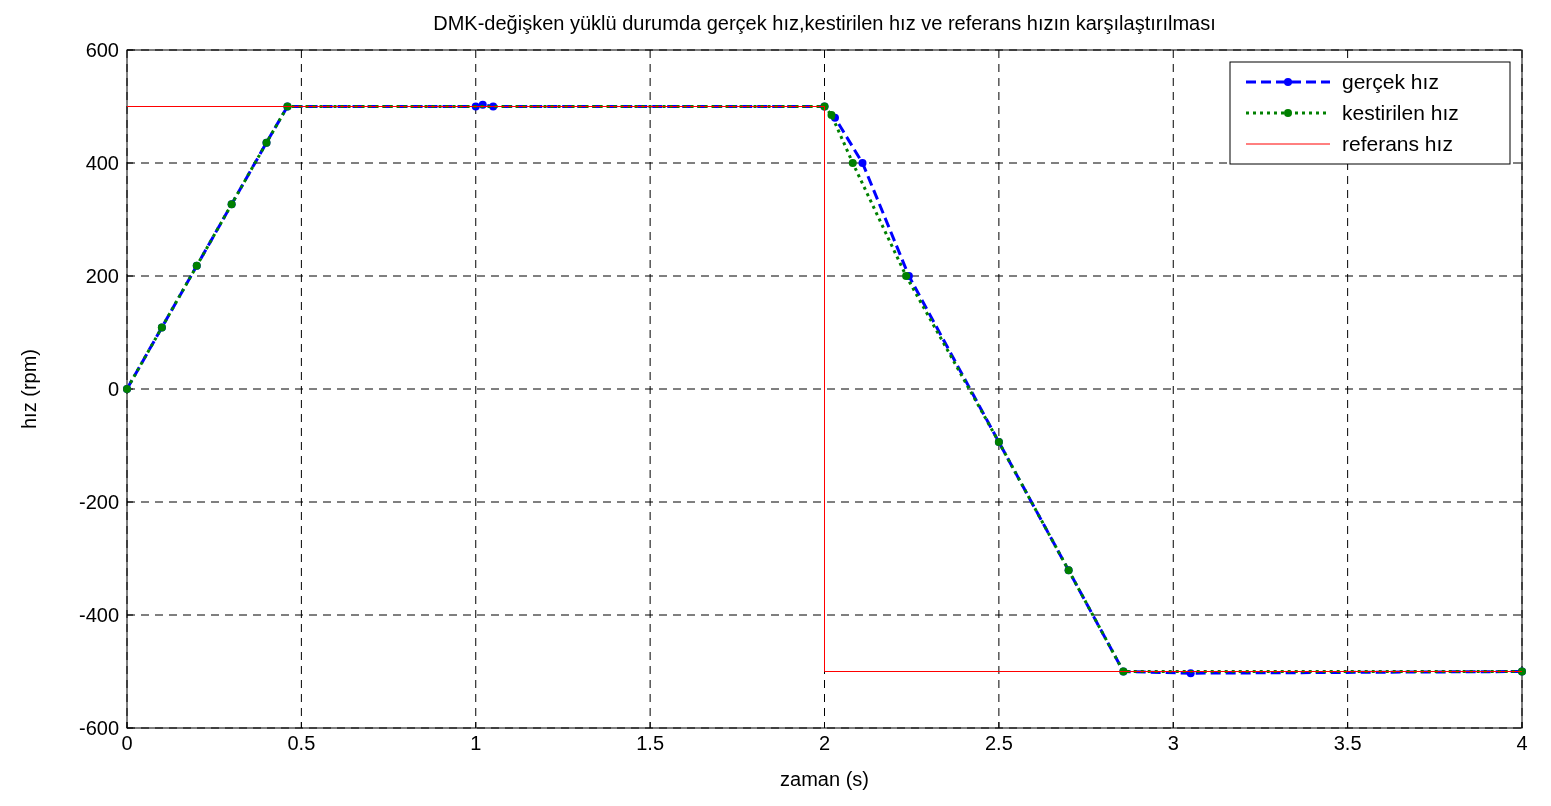 The width and height of the screenshot is (1551, 806). Describe the element at coordinates (102, 163) in the screenshot. I see `y-tick-label: 400` at that location.